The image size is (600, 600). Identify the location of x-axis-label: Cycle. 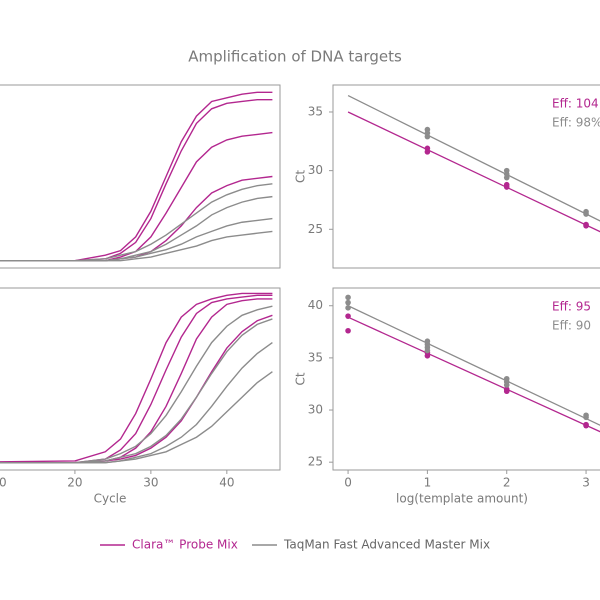
(110, 499).